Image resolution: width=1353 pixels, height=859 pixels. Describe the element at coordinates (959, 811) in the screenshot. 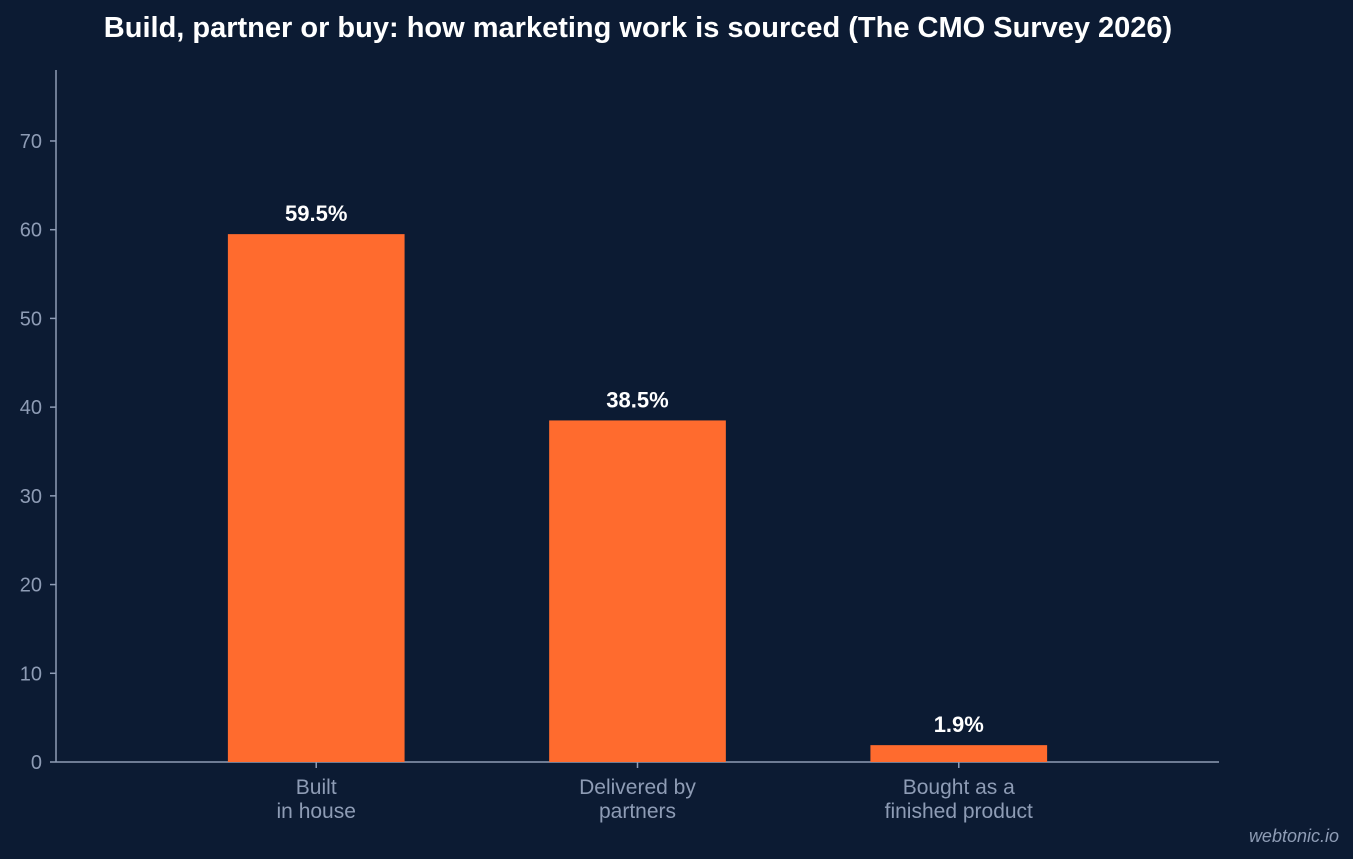

I see `x-category-label-line: finished product` at that location.